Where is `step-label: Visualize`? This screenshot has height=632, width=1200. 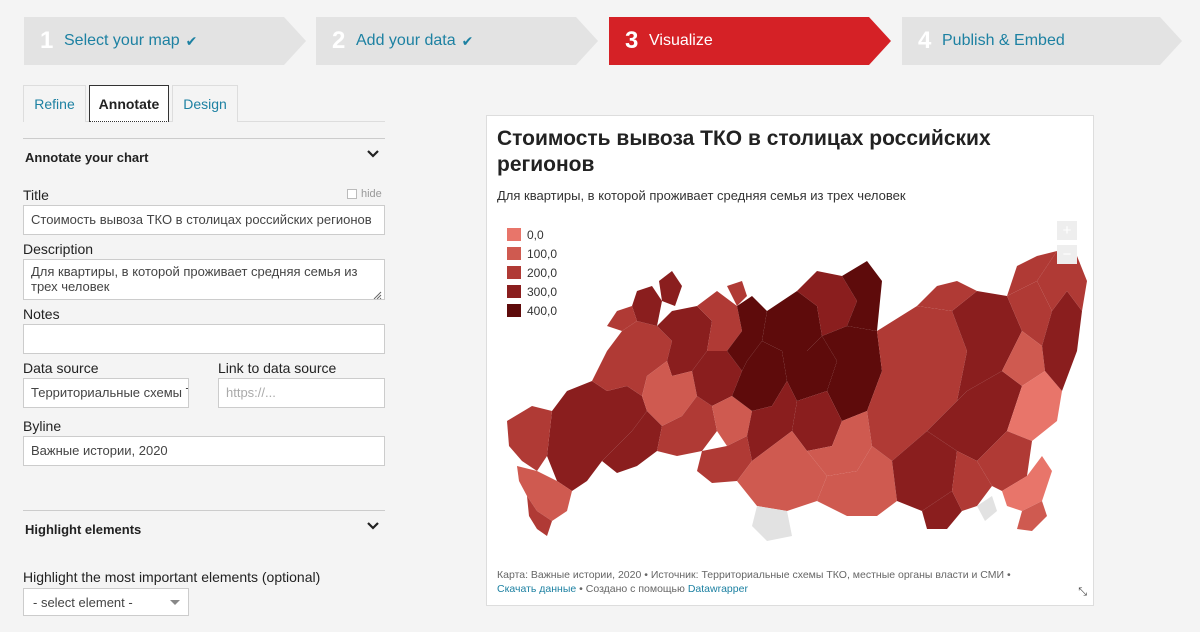 step-label: Visualize is located at coordinates (681, 40).